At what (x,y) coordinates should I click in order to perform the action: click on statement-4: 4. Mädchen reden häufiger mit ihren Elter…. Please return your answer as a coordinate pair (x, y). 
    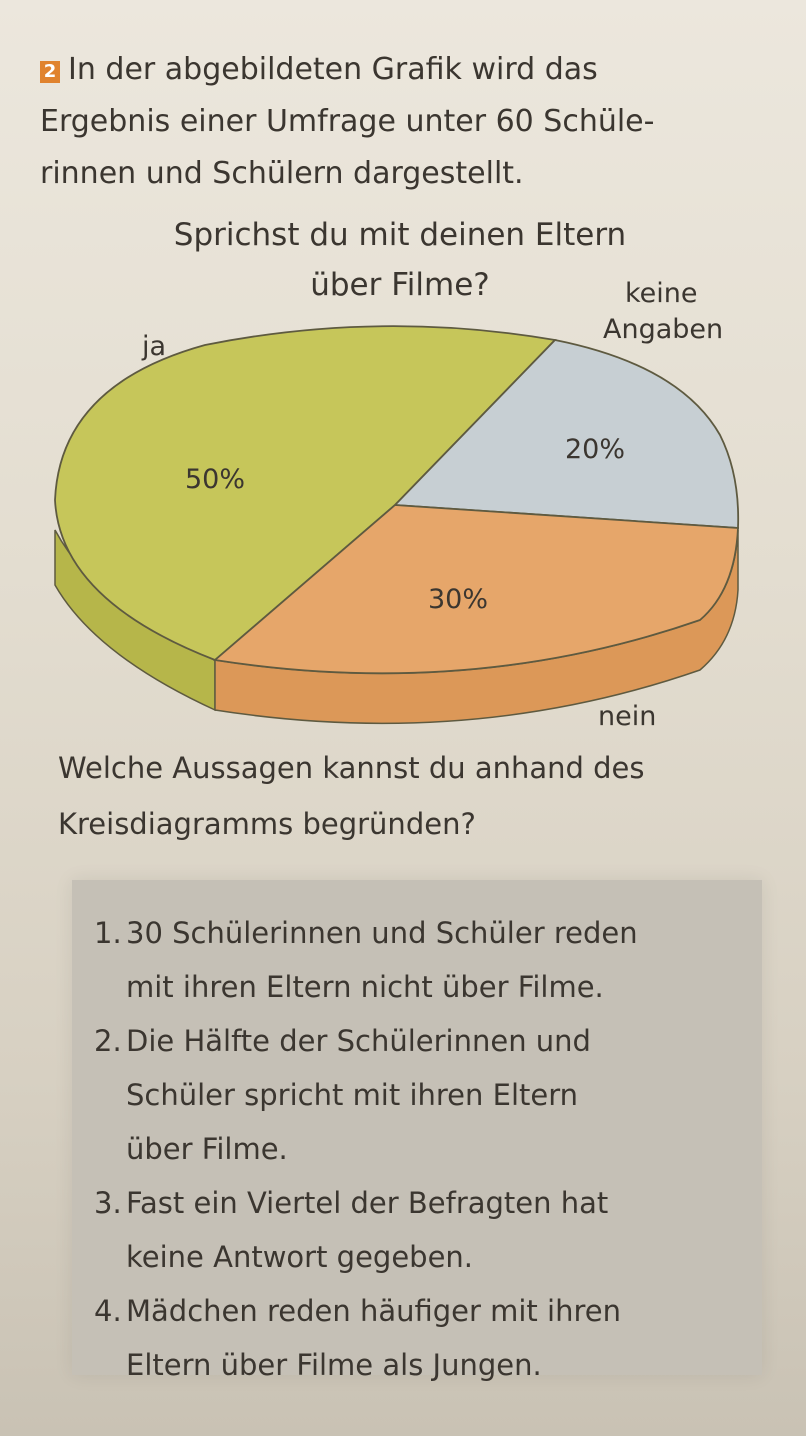
    Looking at the image, I should click on (428, 1338).